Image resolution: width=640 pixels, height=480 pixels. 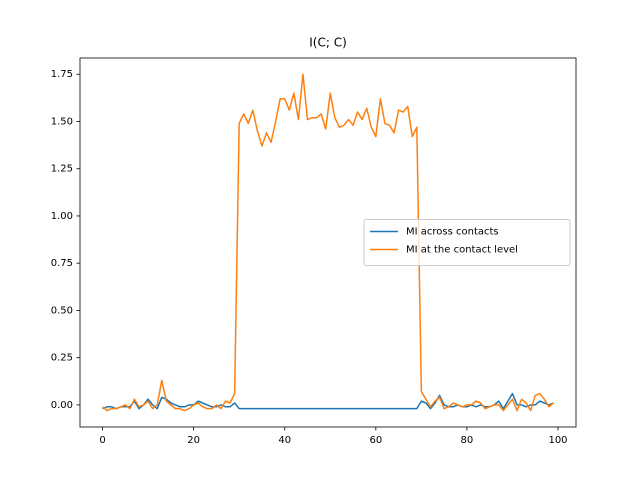 What do you see at coordinates (62, 263) in the screenshot?
I see `y-tick-label: 0.75` at bounding box center [62, 263].